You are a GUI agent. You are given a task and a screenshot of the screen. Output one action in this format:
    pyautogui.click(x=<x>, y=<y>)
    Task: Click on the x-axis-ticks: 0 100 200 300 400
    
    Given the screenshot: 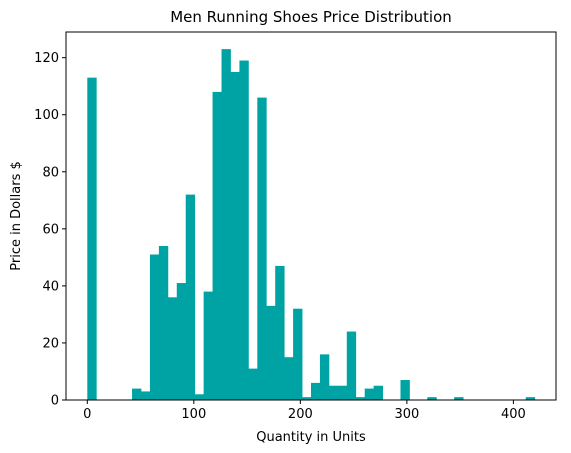 What is the action you would take?
    pyautogui.click(x=304, y=411)
    